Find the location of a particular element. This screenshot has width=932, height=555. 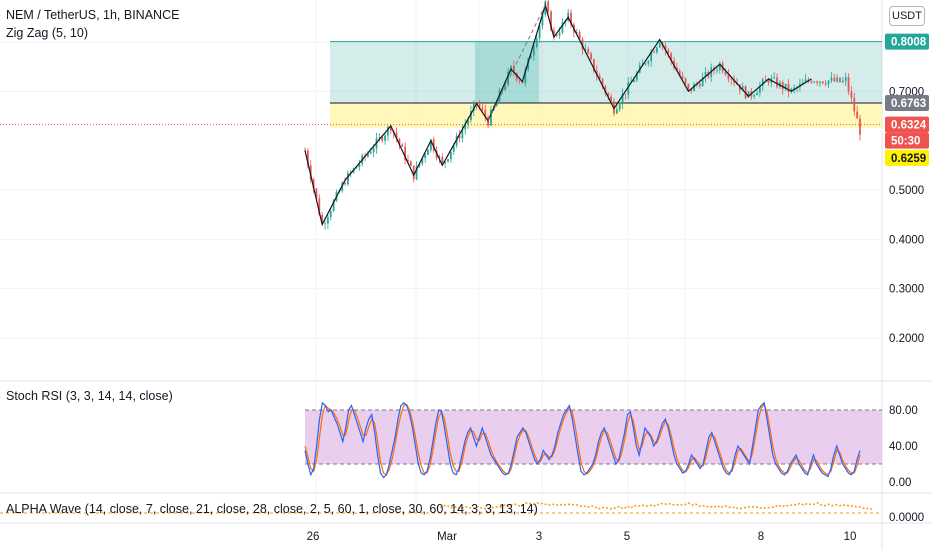

stoch-d-line is located at coordinates (582, 439).